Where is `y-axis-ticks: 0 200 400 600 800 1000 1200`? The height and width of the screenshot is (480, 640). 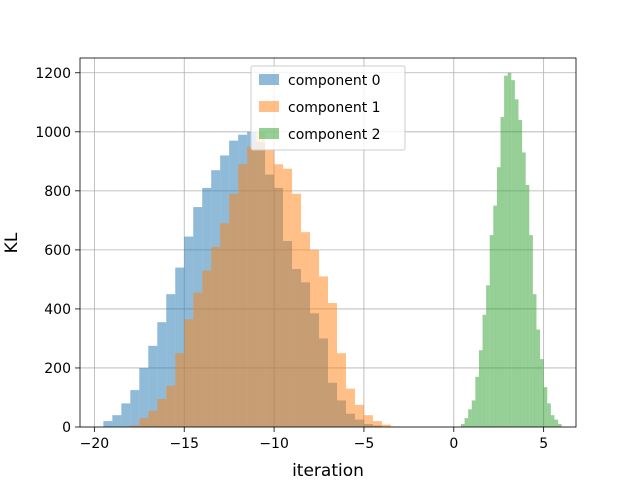
y-axis-ticks: 0 200 400 600 800 1000 1200 is located at coordinates (57, 251).